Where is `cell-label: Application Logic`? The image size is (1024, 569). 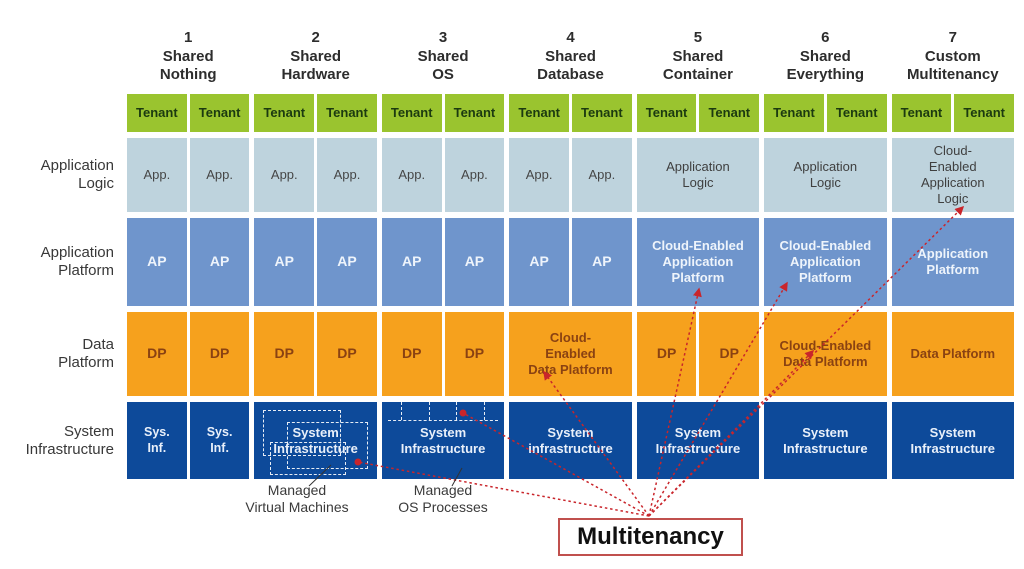
cell-label: Application Logic is located at coordinates (825, 174).